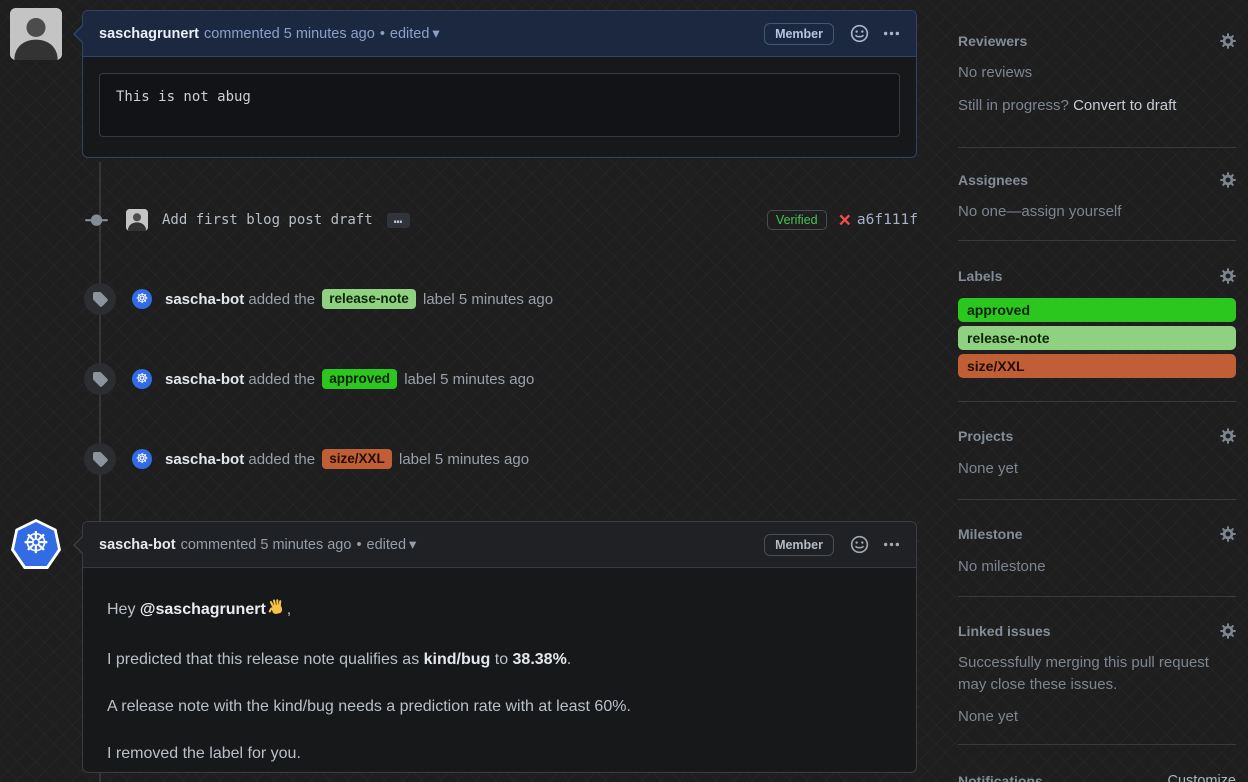  What do you see at coordinates (1071, 211) in the screenshot?
I see `assign-yourself-link: assign yourself` at bounding box center [1071, 211].